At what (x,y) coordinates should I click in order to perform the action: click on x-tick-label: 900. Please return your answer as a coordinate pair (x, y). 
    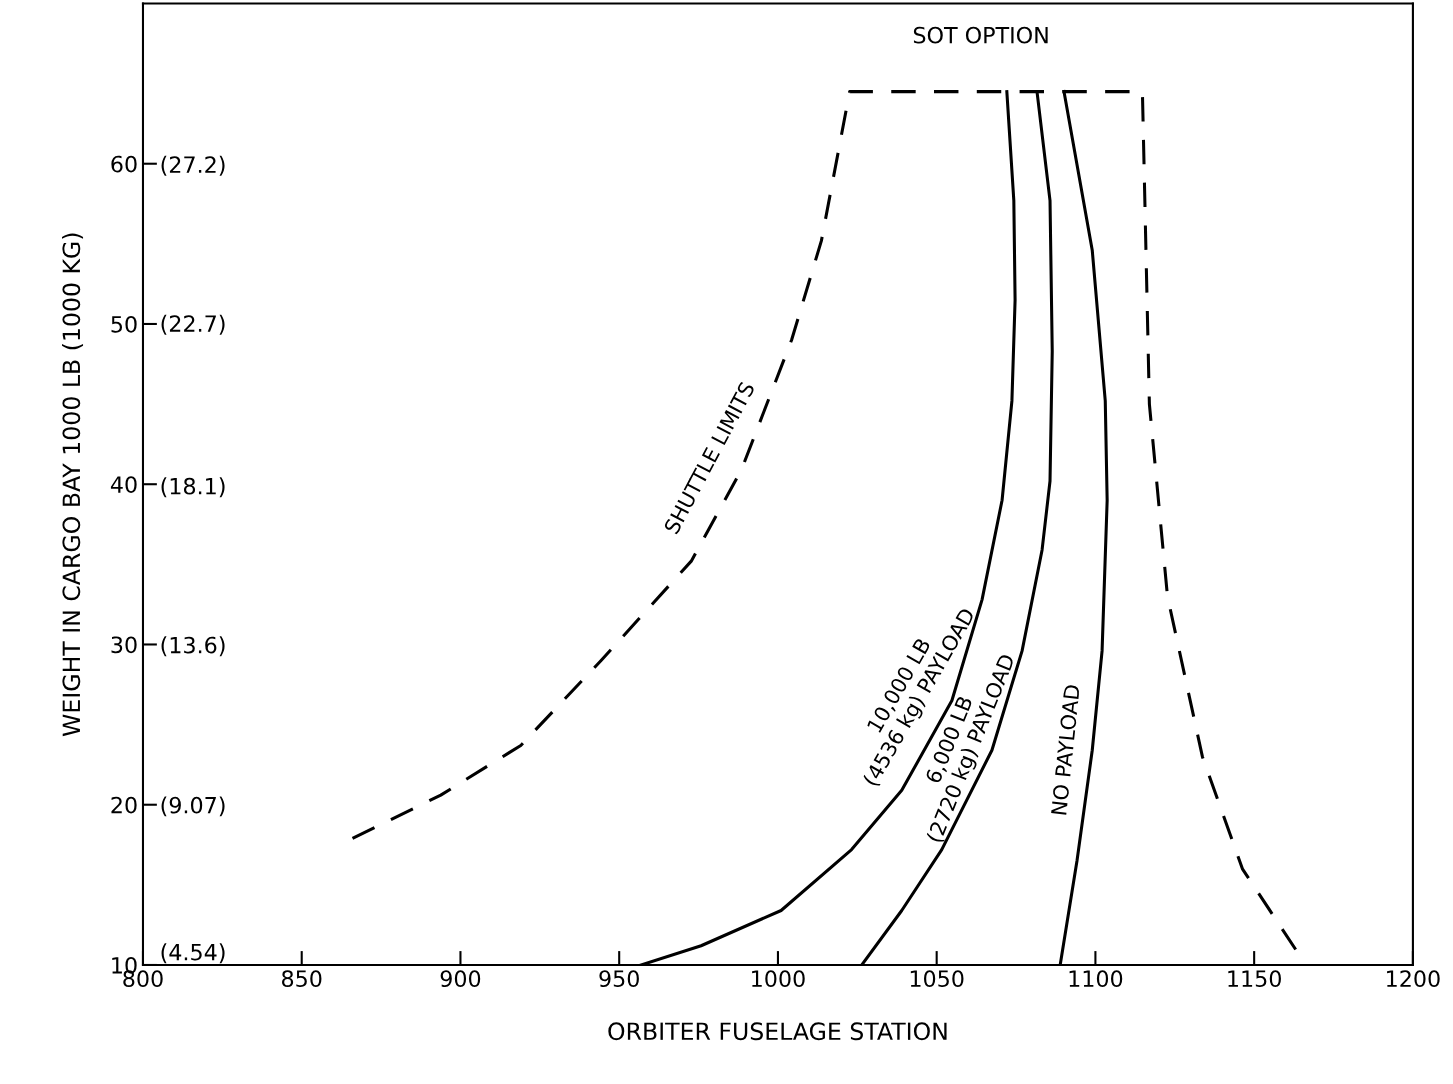
    Looking at the image, I should click on (460, 979).